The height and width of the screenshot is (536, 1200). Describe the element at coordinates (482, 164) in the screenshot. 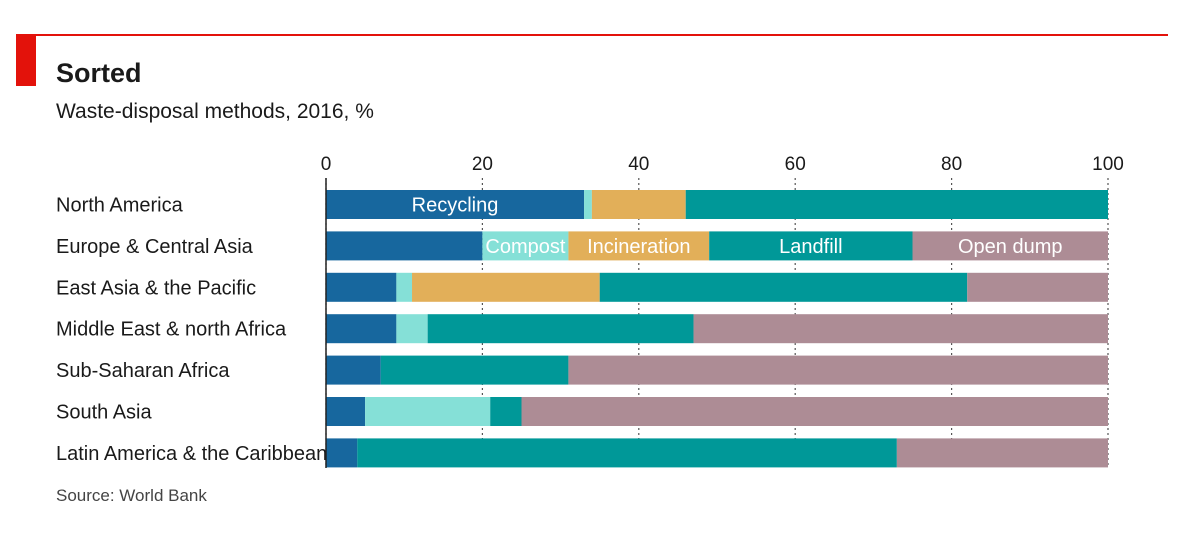

I see `x-tick-label-20: 20` at that location.